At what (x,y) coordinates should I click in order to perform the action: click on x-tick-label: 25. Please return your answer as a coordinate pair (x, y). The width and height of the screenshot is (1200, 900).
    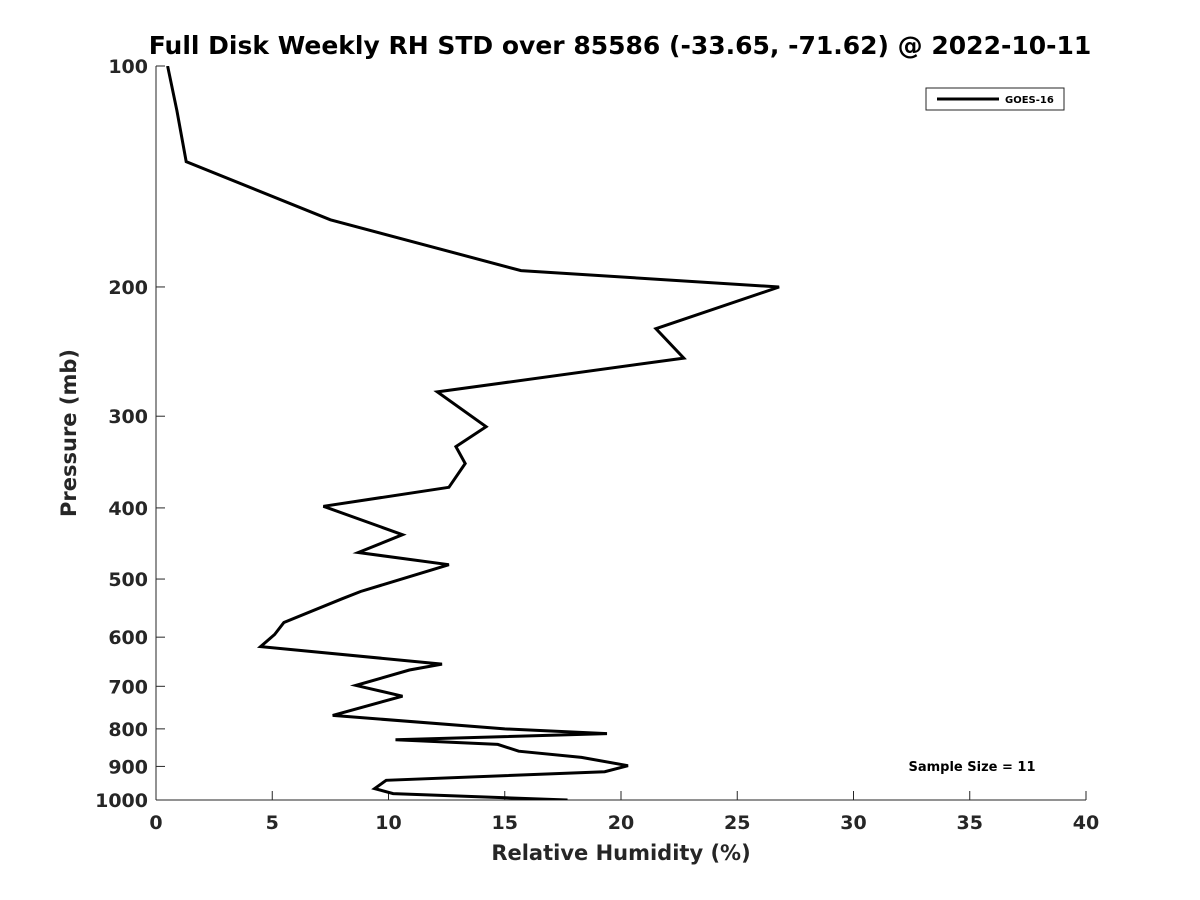
    Looking at the image, I should click on (737, 823).